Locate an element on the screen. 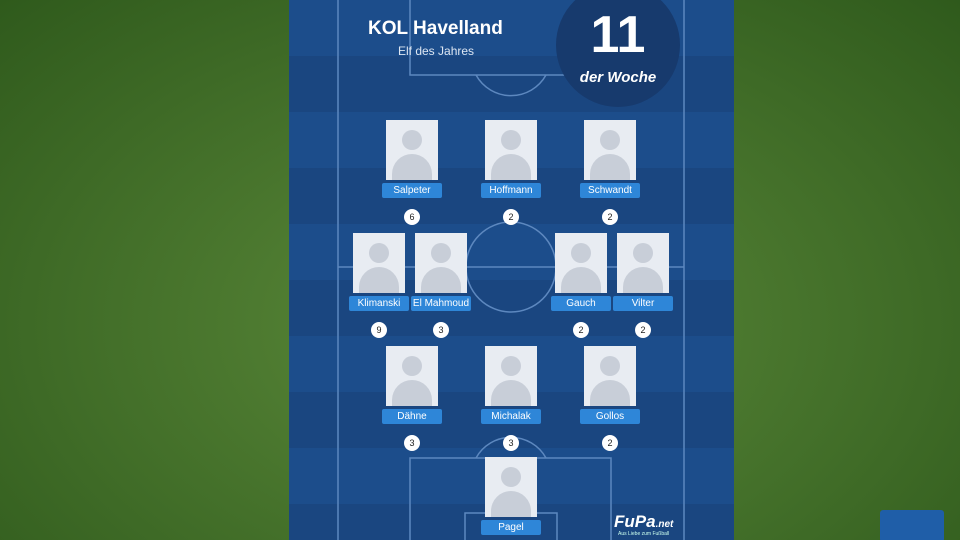 The width and height of the screenshot is (960, 540). player-card: Gauch 2 is located at coordinates (581, 285).